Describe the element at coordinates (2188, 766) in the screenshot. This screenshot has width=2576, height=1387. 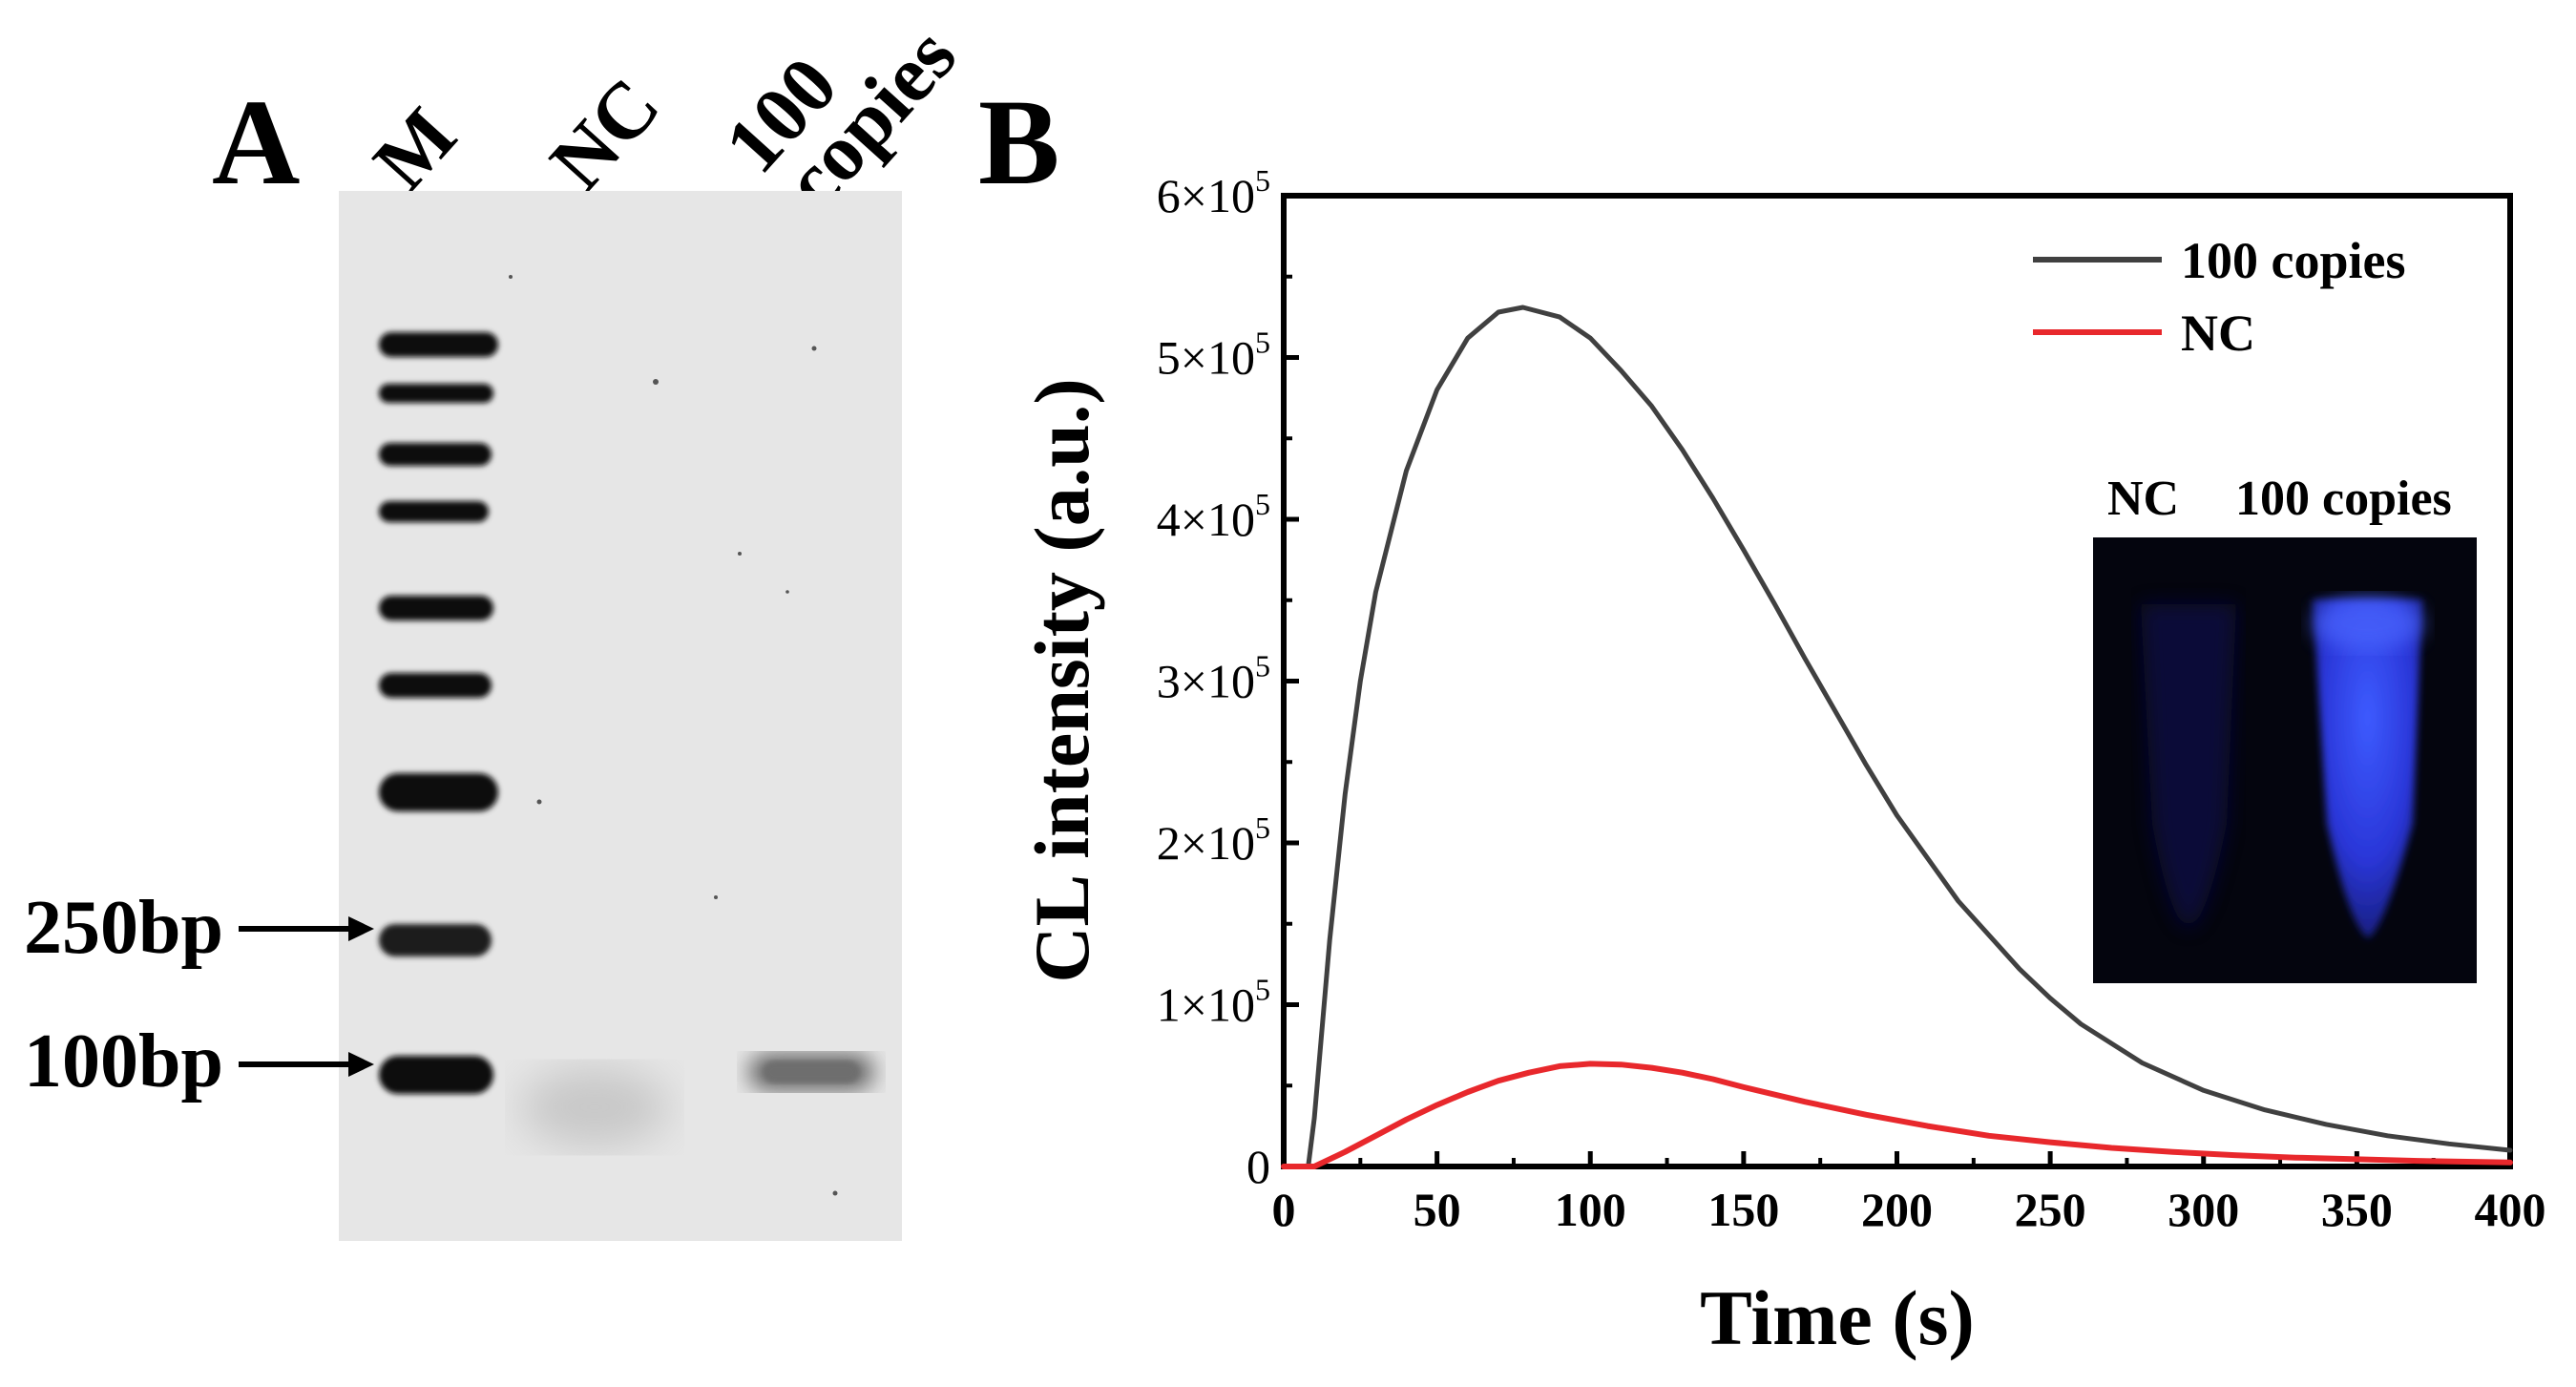
I see `tube-nc` at that location.